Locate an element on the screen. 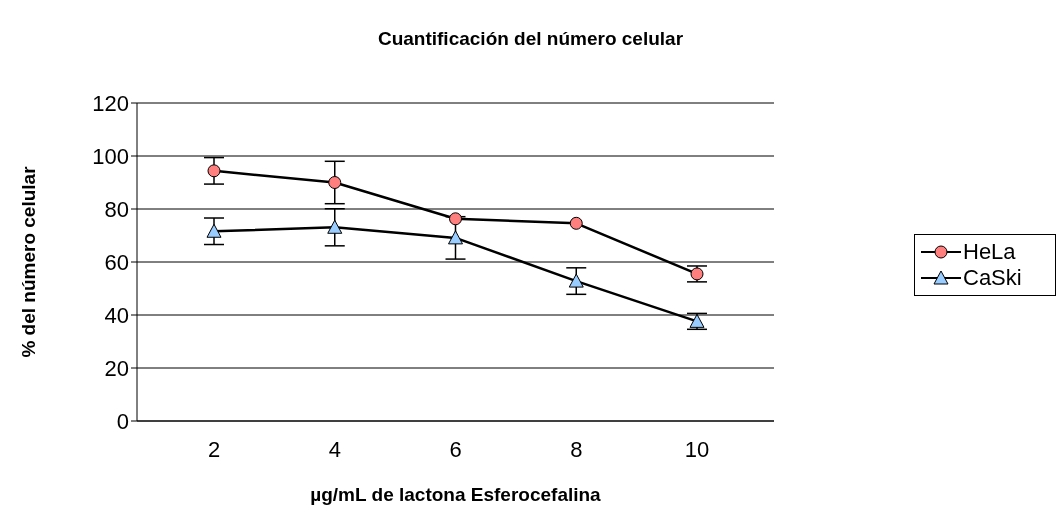  y-tick-label: 0 is located at coordinates (122, 421).